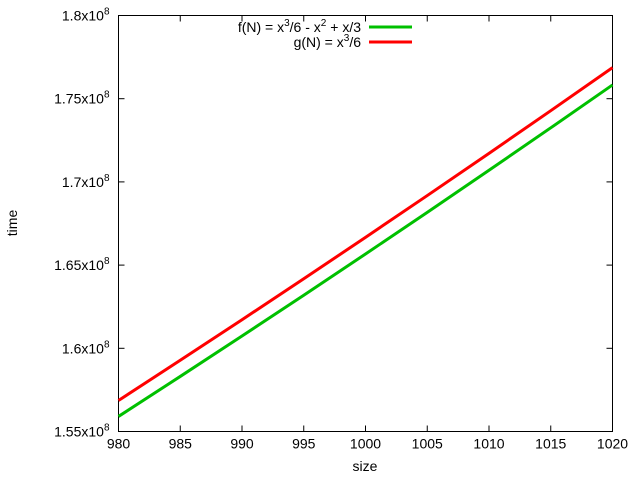  I want to click on x-tick-label: 1000, so click(365, 444).